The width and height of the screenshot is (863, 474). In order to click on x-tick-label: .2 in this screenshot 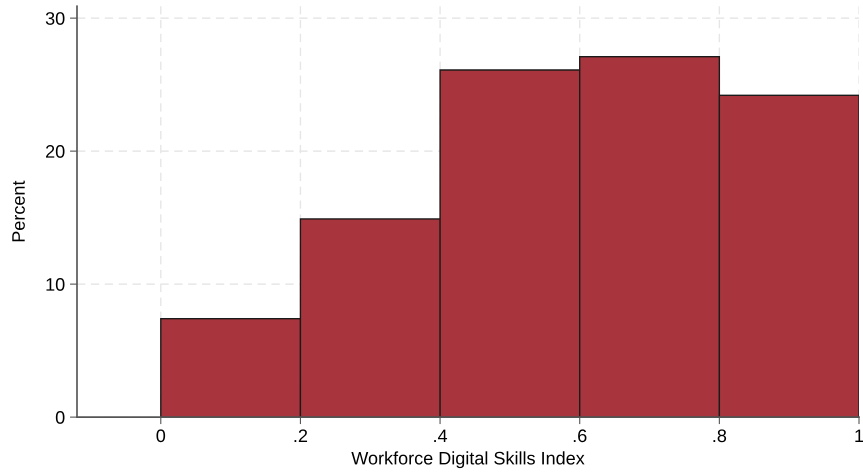, I will do `click(301, 435)`.